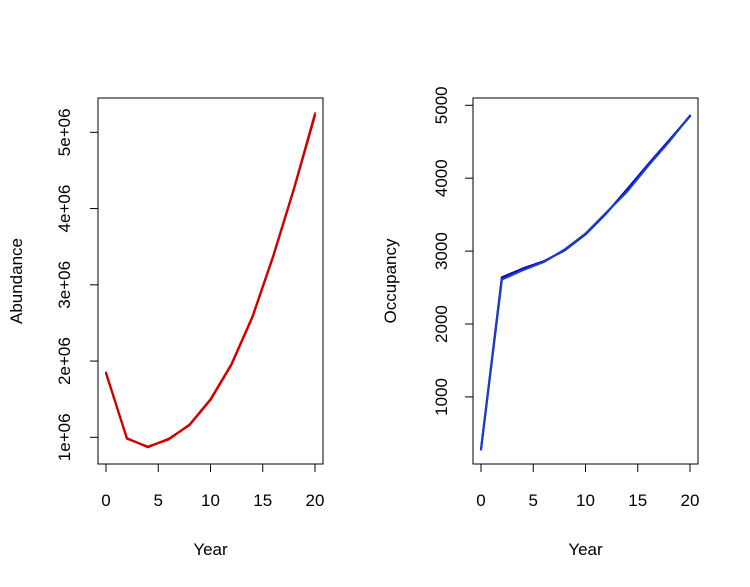 Image resolution: width=750 pixels, height=587 pixels. What do you see at coordinates (262, 500) in the screenshot?
I see `abundance-x-tick-label: 15` at bounding box center [262, 500].